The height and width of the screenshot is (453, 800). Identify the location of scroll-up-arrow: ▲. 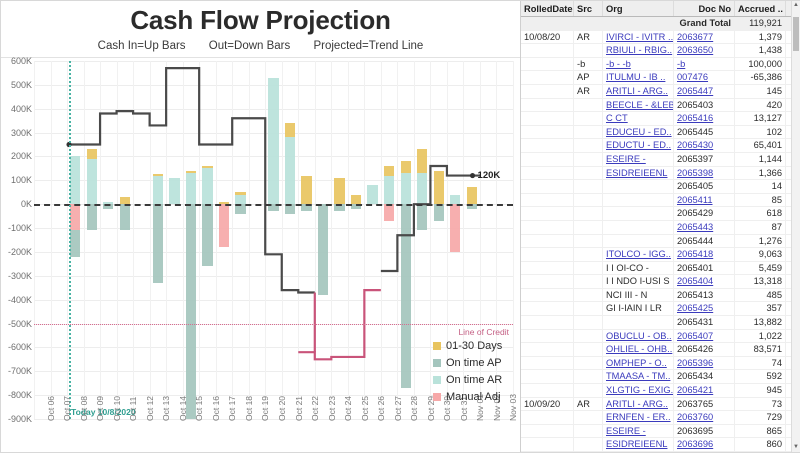
(796, 5).